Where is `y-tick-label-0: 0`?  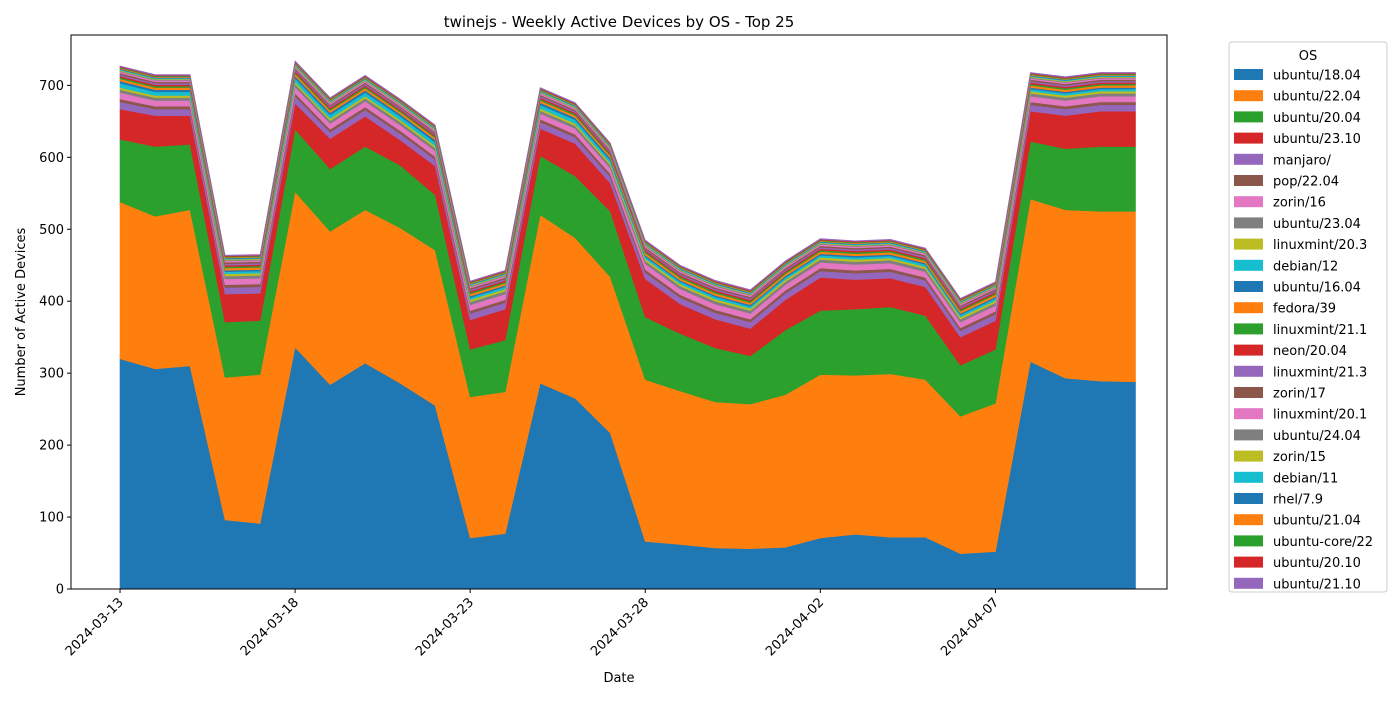
y-tick-label-0: 0 is located at coordinates (60, 590).